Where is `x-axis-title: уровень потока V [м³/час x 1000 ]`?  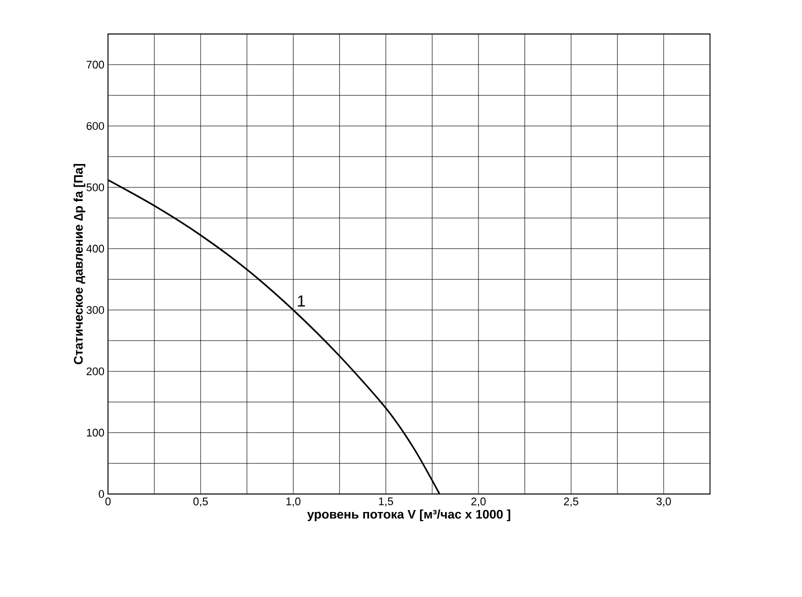 x-axis-title: уровень потока V [м³/час x 1000 ] is located at coordinates (408, 515).